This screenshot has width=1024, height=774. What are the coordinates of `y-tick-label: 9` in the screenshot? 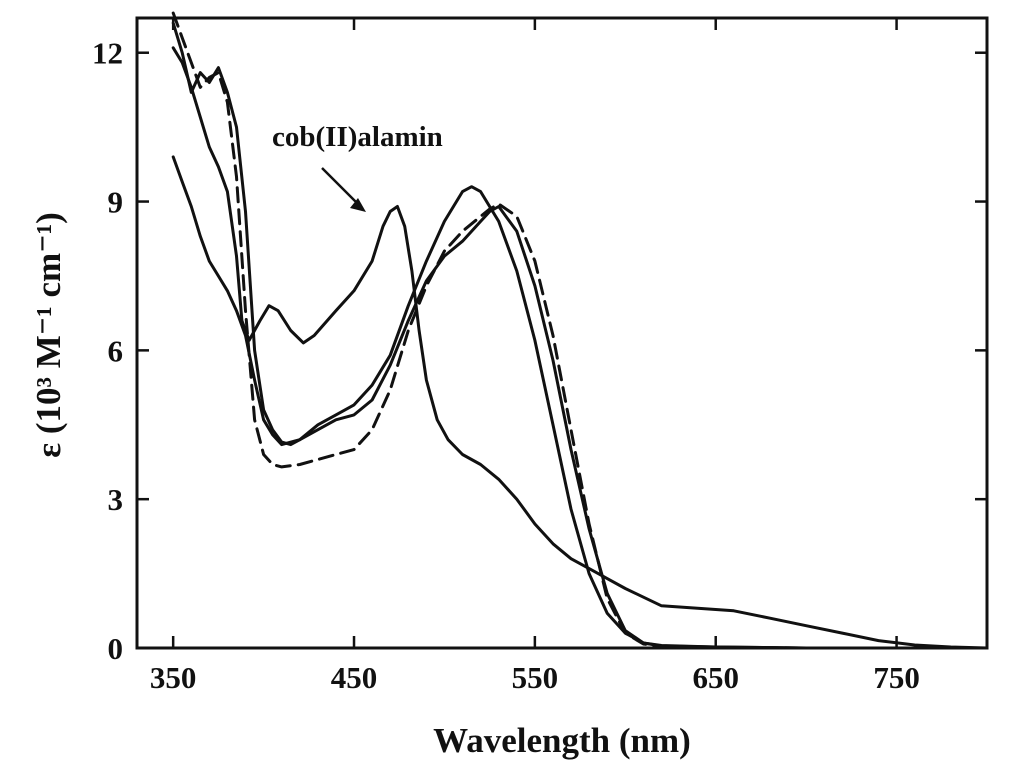 It's located at (116, 202).